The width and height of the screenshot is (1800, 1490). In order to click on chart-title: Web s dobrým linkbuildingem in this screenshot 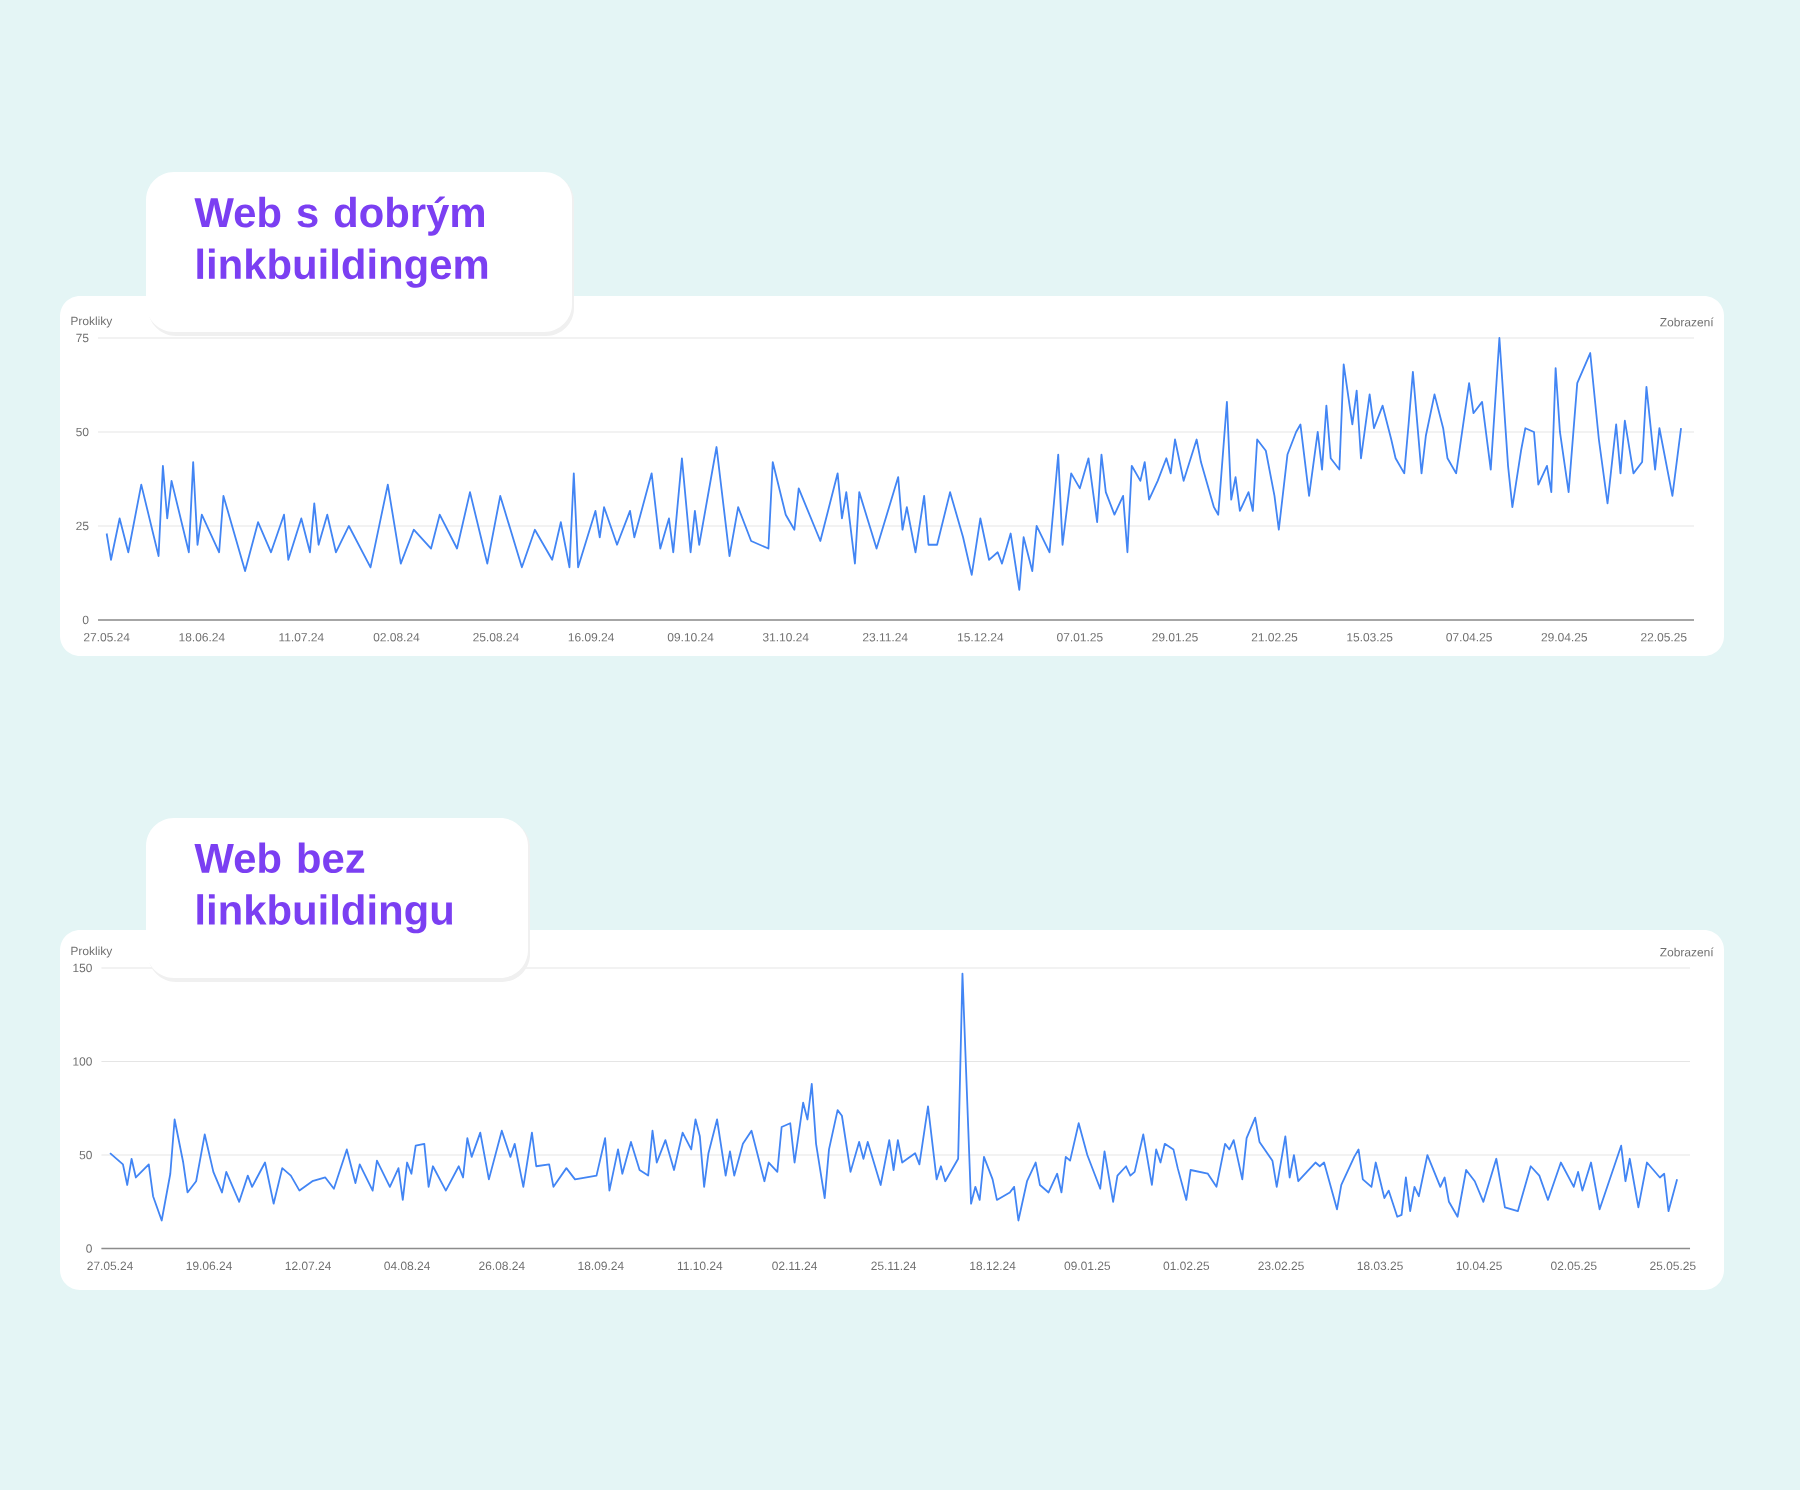, I will do `click(341, 242)`.